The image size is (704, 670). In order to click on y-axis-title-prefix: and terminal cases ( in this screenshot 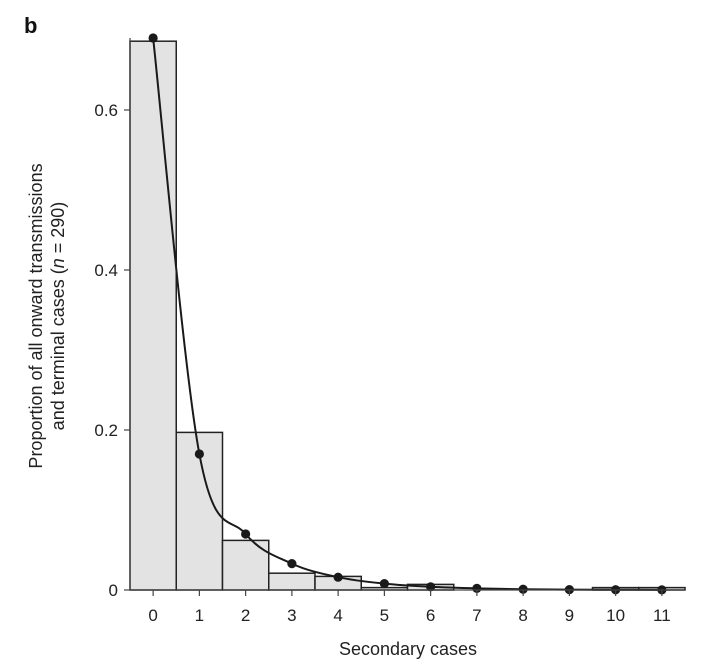, I will do `click(58, 349)`.